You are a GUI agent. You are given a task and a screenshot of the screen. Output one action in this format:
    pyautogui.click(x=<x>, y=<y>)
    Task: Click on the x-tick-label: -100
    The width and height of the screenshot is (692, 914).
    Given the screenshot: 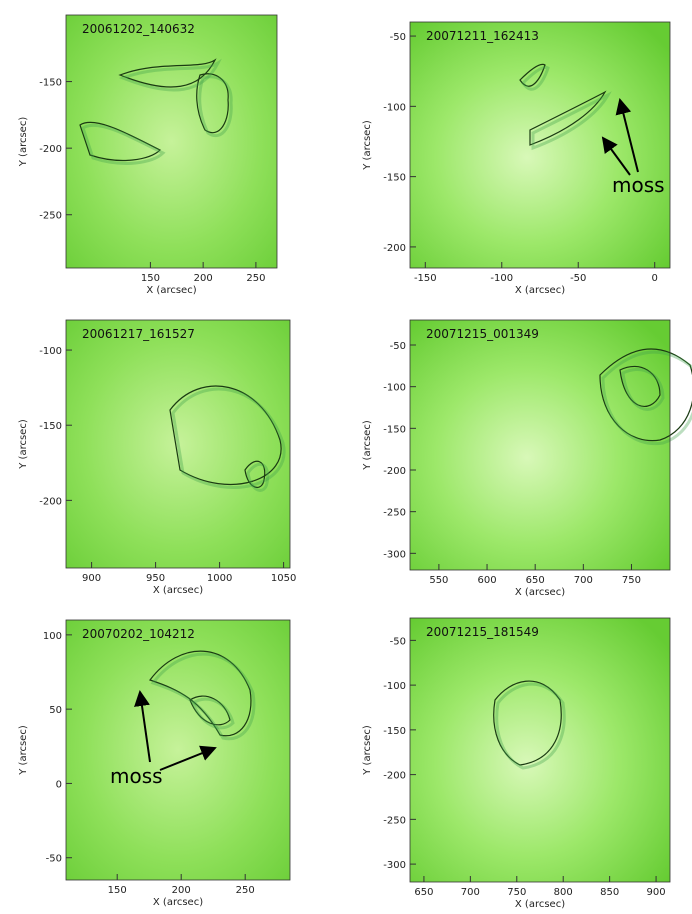 What is the action you would take?
    pyautogui.click(x=501, y=278)
    